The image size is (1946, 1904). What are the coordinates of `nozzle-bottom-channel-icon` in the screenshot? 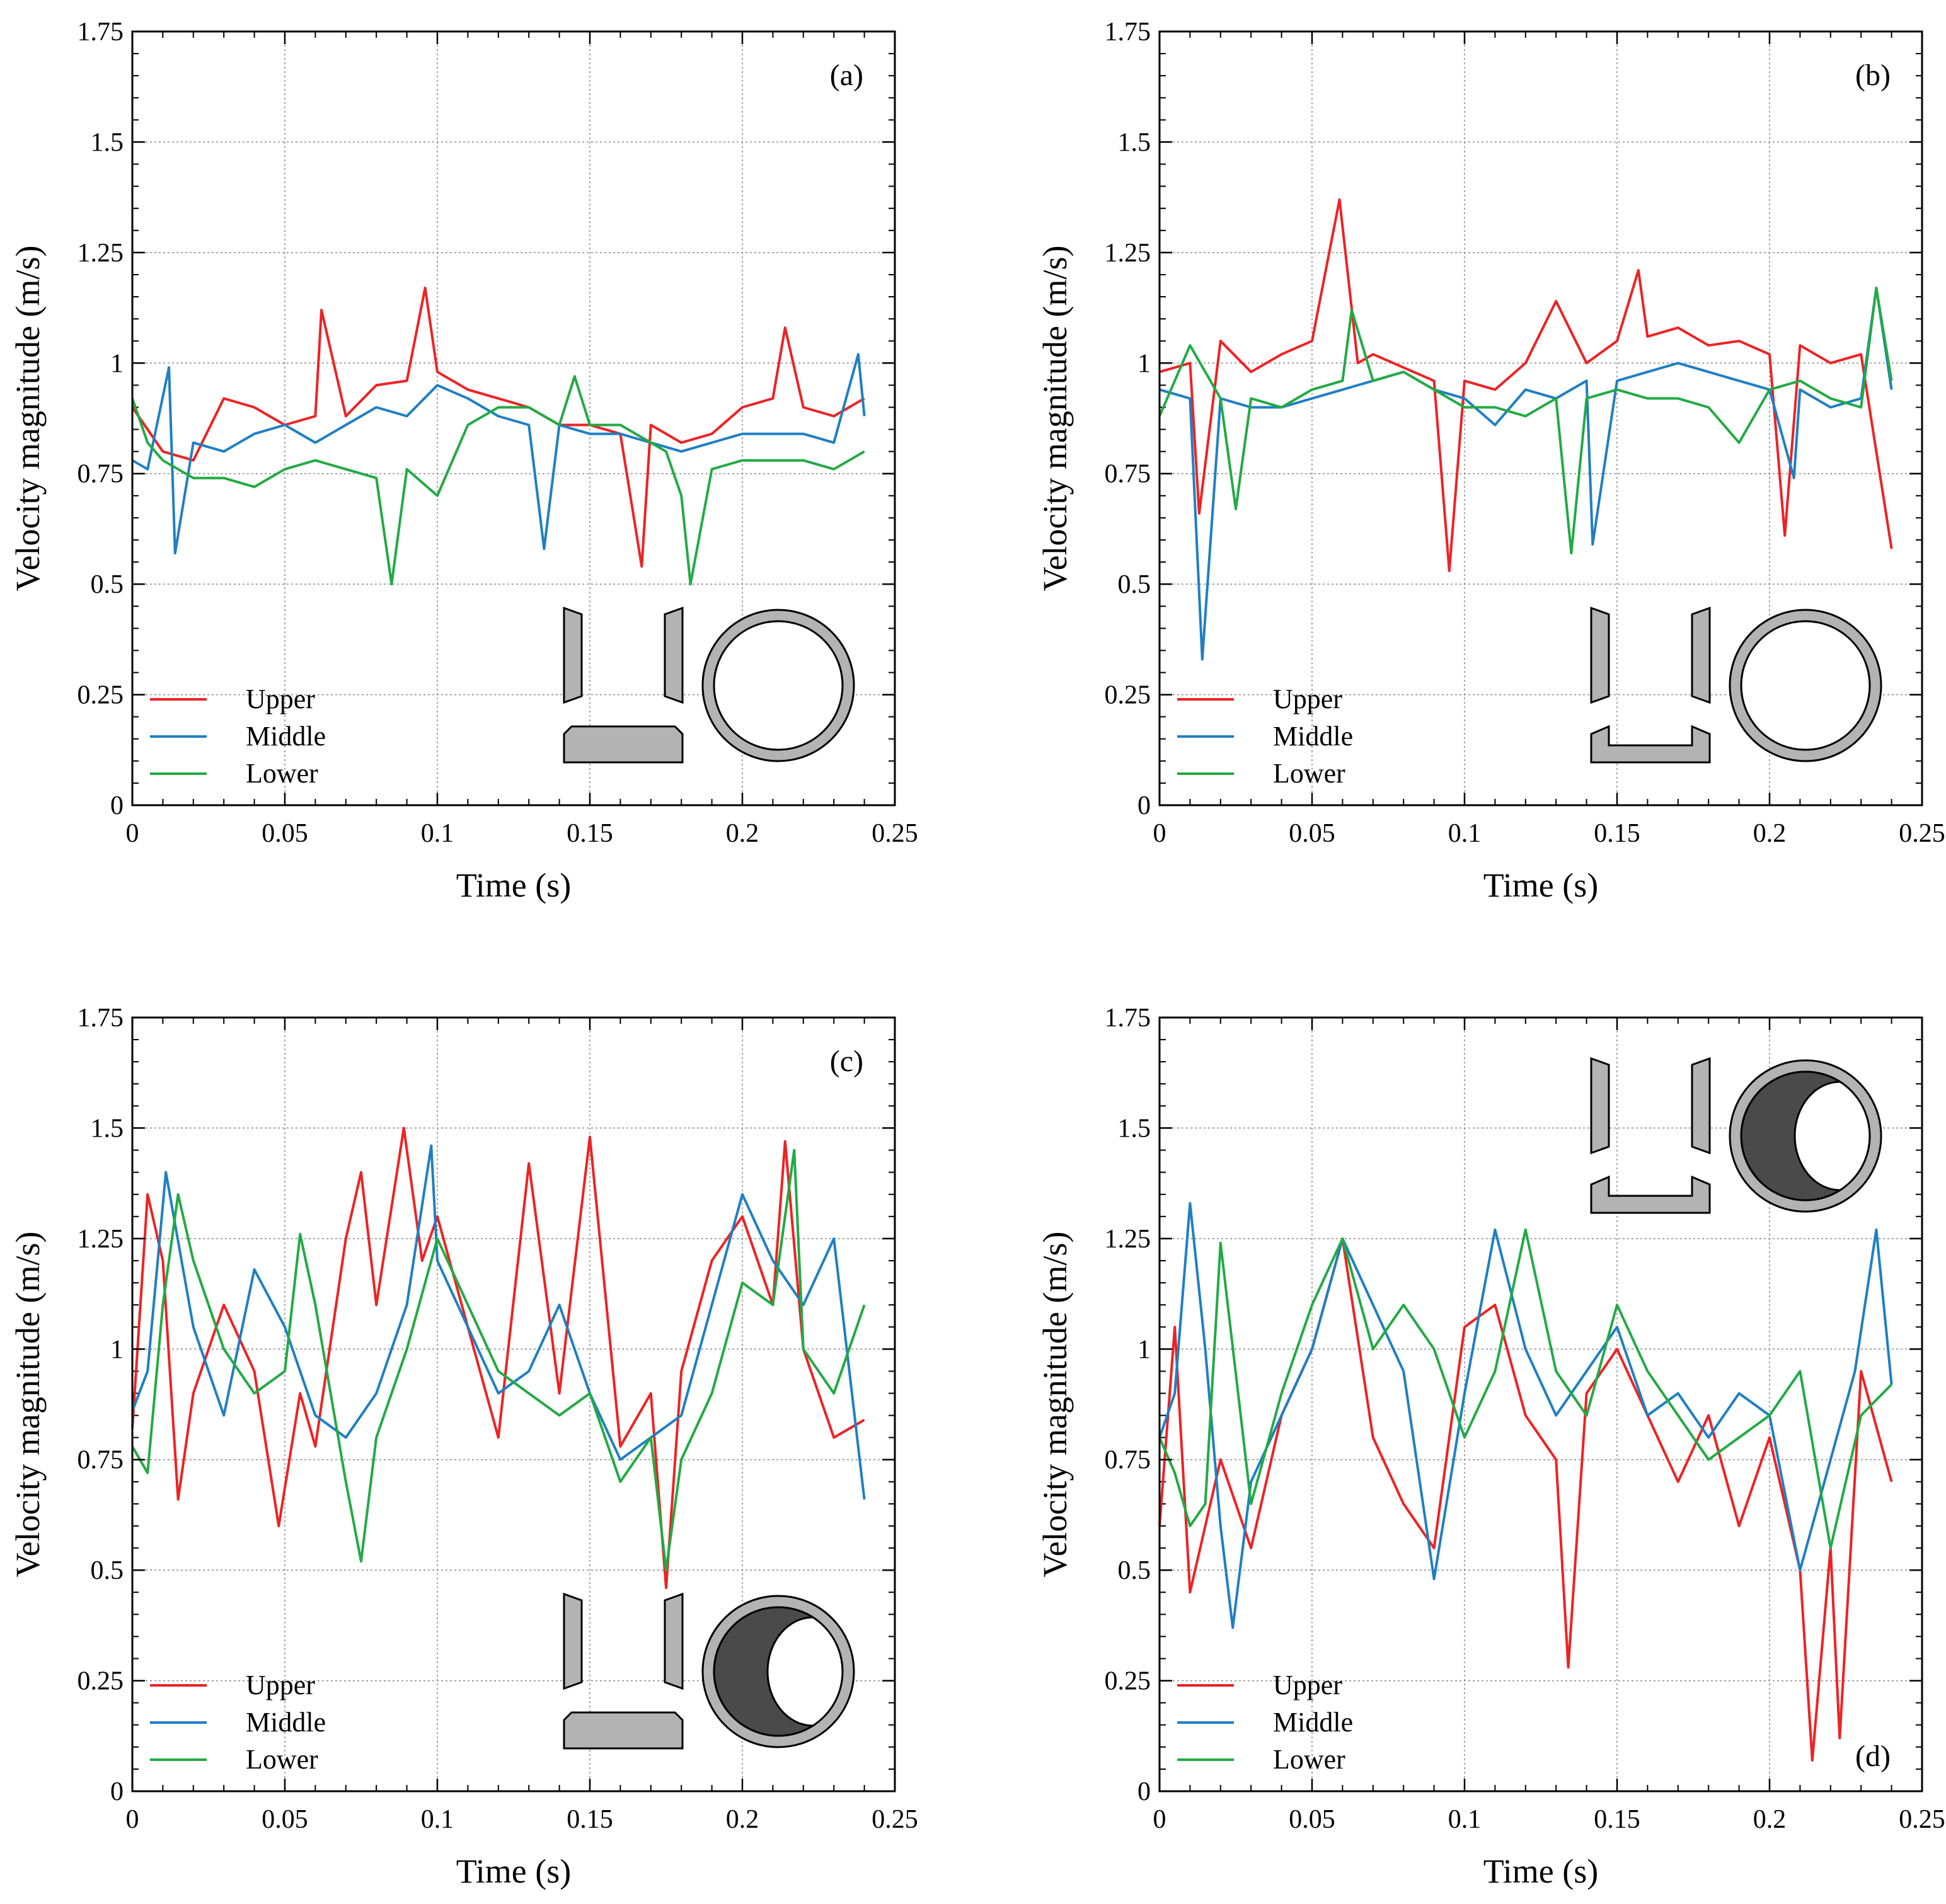 It's located at (1650, 744).